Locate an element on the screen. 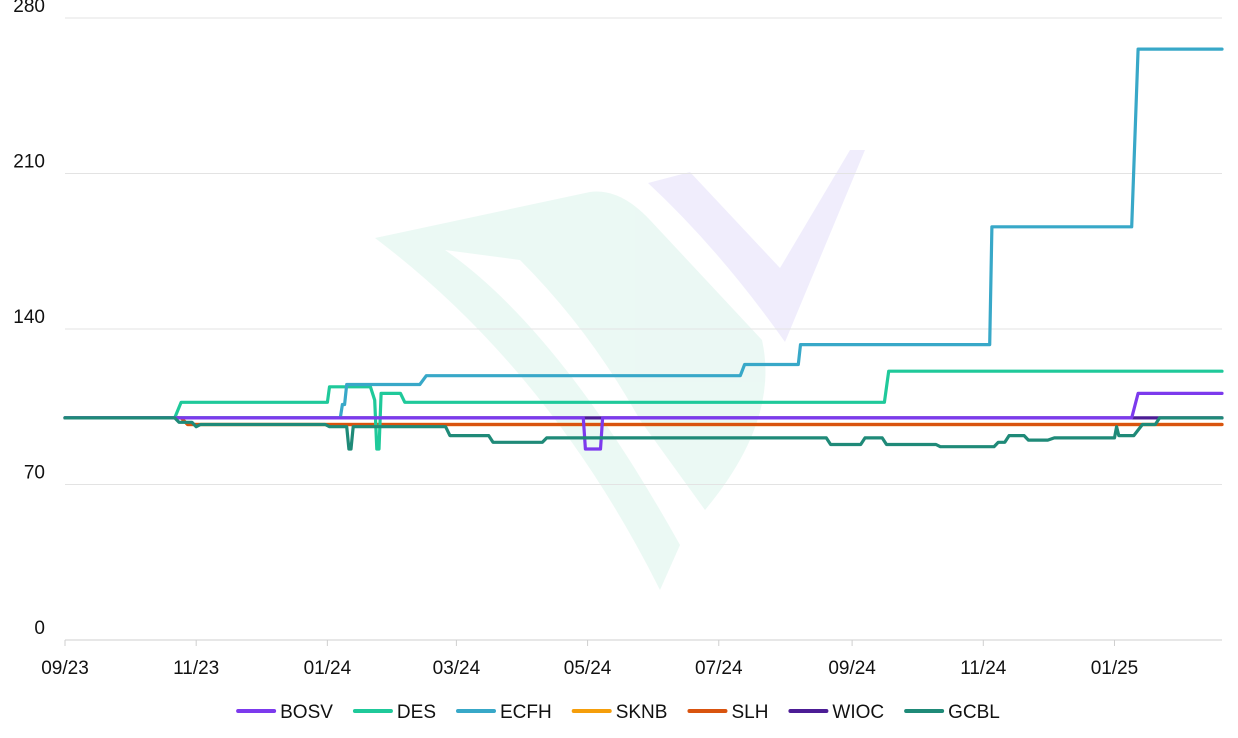 This screenshot has height=738, width=1238. x-tick-label: 09/23 is located at coordinates (65, 668).